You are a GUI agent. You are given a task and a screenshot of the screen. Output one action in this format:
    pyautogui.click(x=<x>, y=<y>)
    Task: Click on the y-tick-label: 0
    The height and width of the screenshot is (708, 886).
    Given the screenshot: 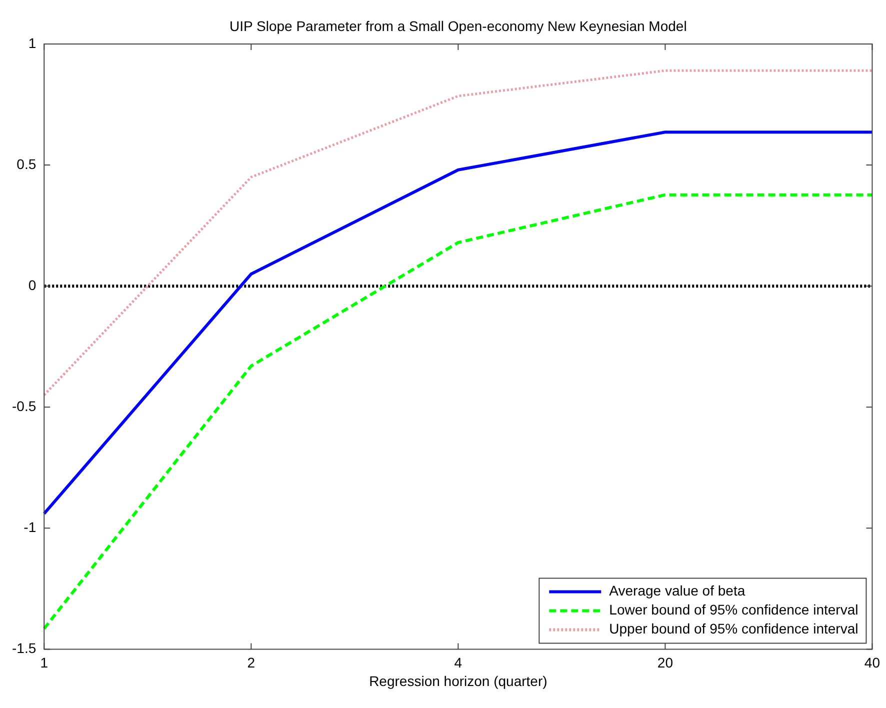 What is the action you would take?
    pyautogui.click(x=32, y=284)
    